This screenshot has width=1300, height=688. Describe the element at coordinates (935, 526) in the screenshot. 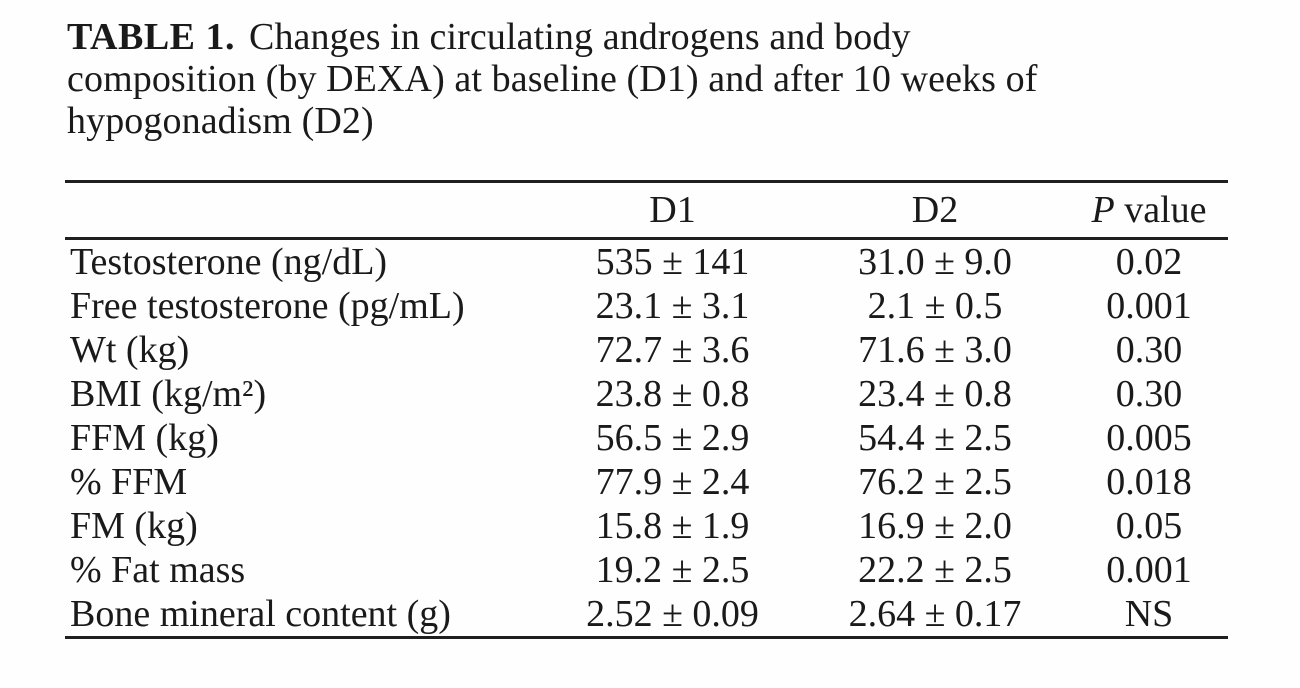

I see `cell-d2: 16.9 ± 2.0` at that location.